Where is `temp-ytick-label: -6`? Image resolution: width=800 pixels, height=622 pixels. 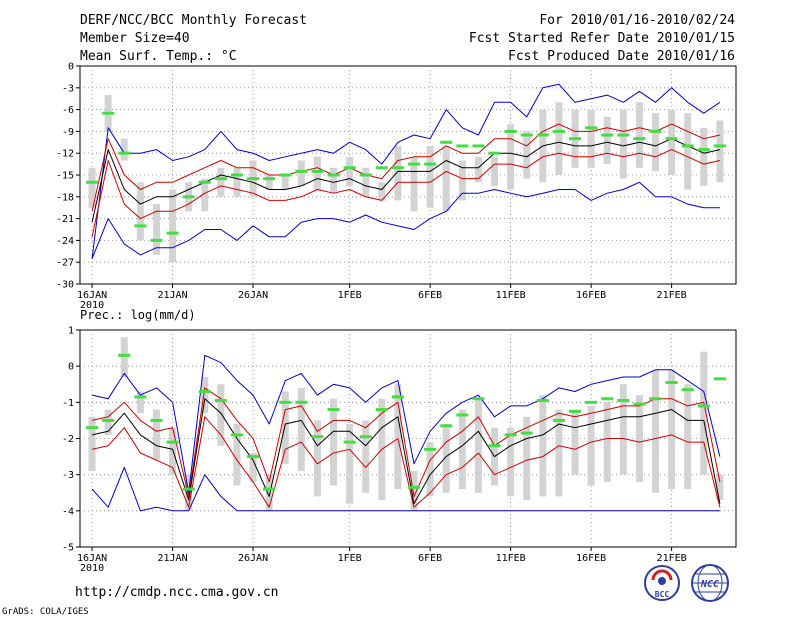 temp-ytick-label: -6 is located at coordinates (68, 110).